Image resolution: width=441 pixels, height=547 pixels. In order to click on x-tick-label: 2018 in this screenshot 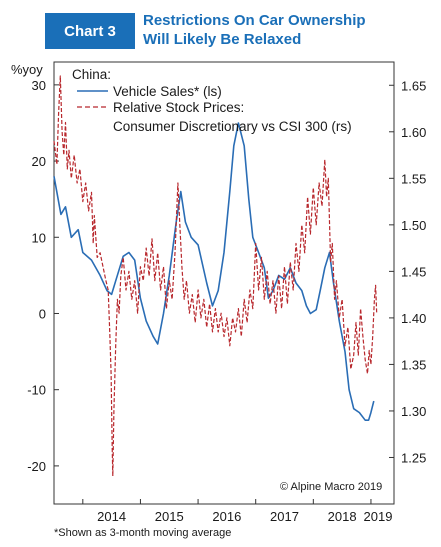, I will do `click(342, 516)`.